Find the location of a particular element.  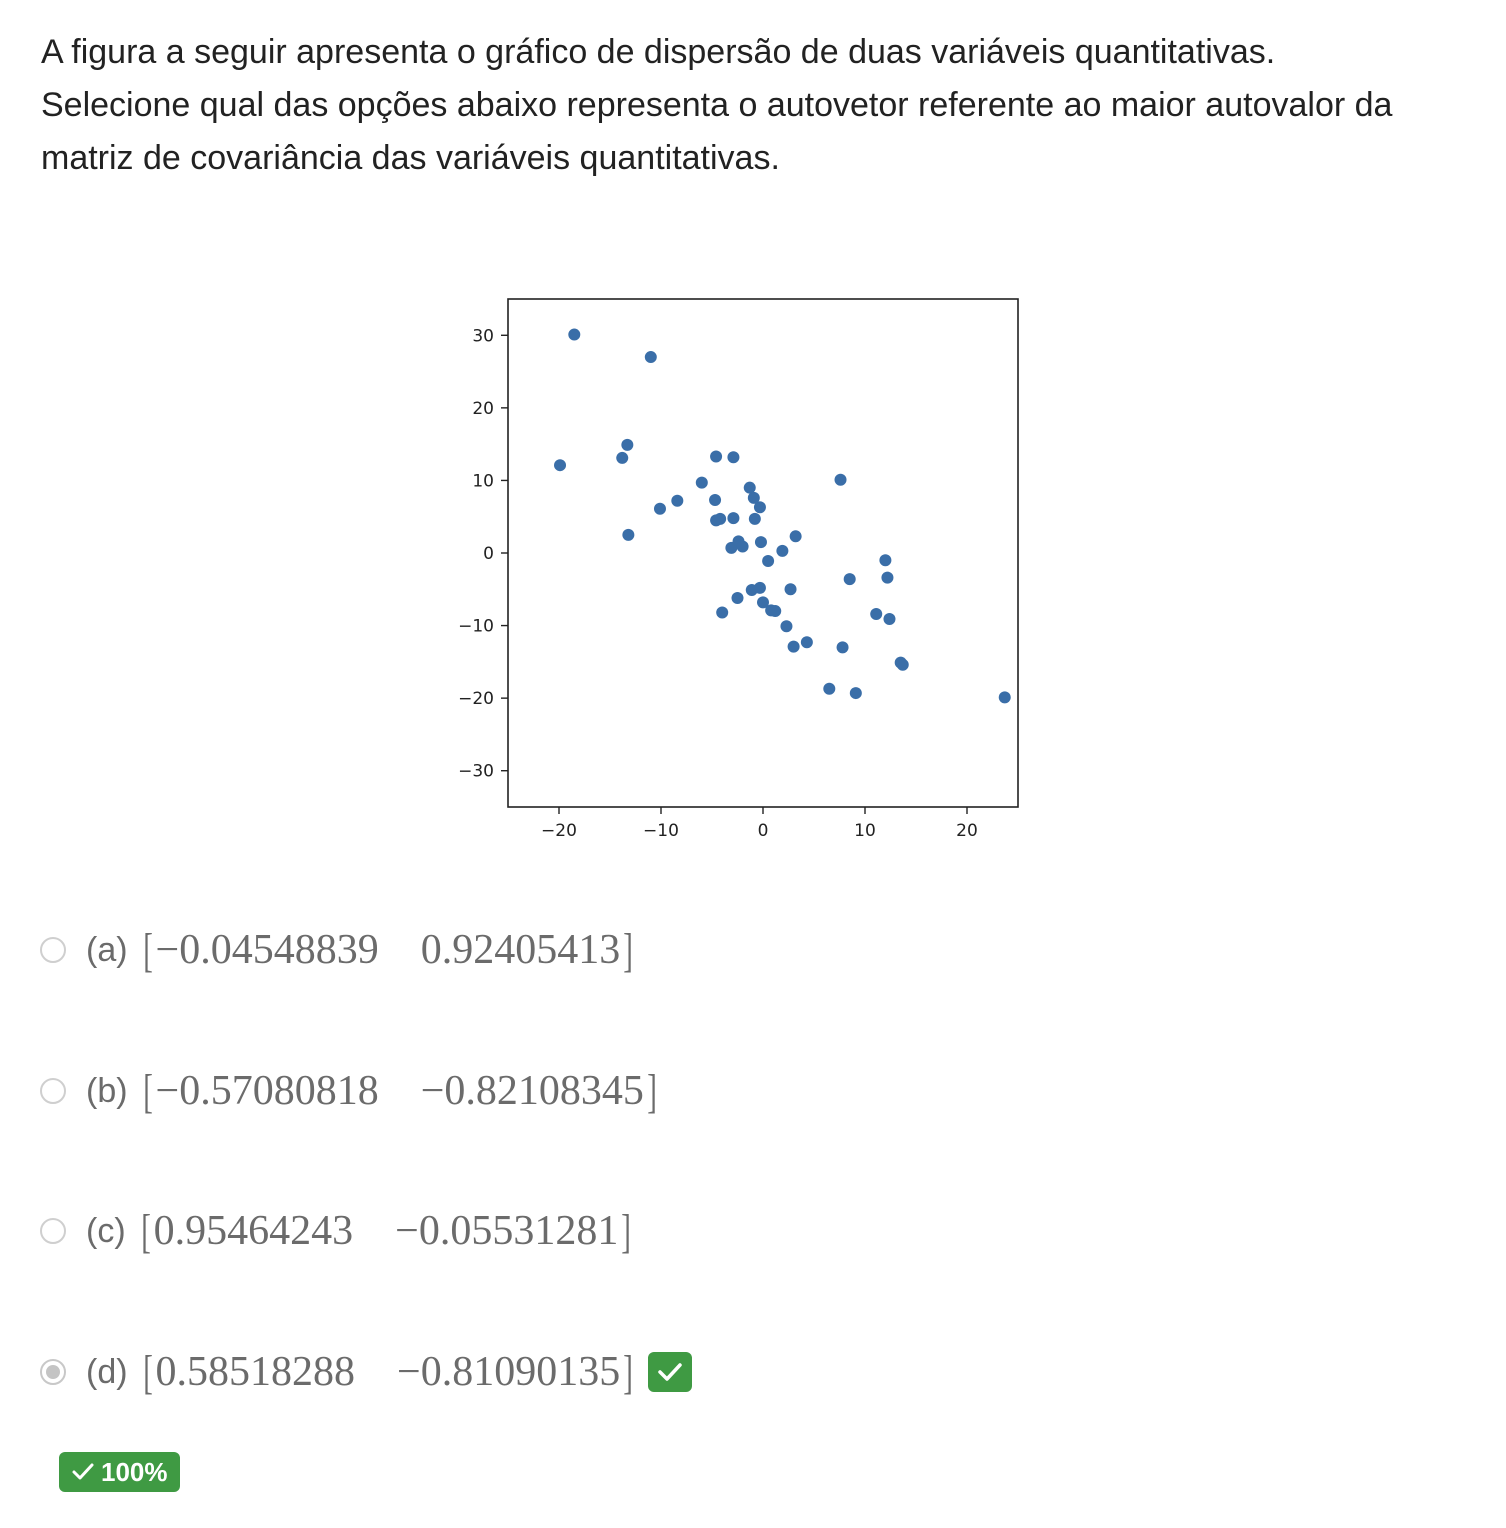

x-tick-label: 10 is located at coordinates (865, 831).